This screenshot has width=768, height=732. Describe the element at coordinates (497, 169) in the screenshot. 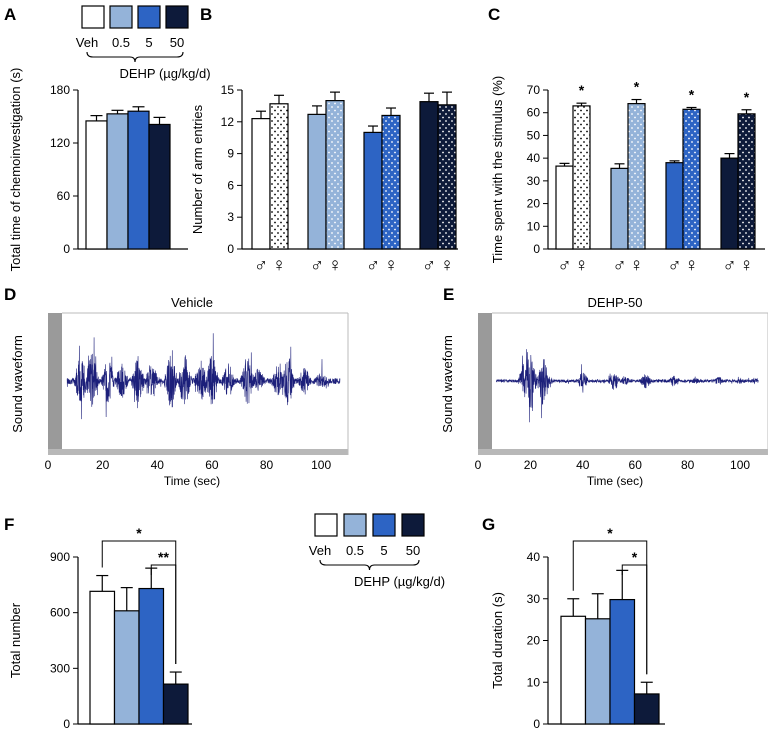

I see `y-axis-label: Time spent with the stimulus (%)` at that location.